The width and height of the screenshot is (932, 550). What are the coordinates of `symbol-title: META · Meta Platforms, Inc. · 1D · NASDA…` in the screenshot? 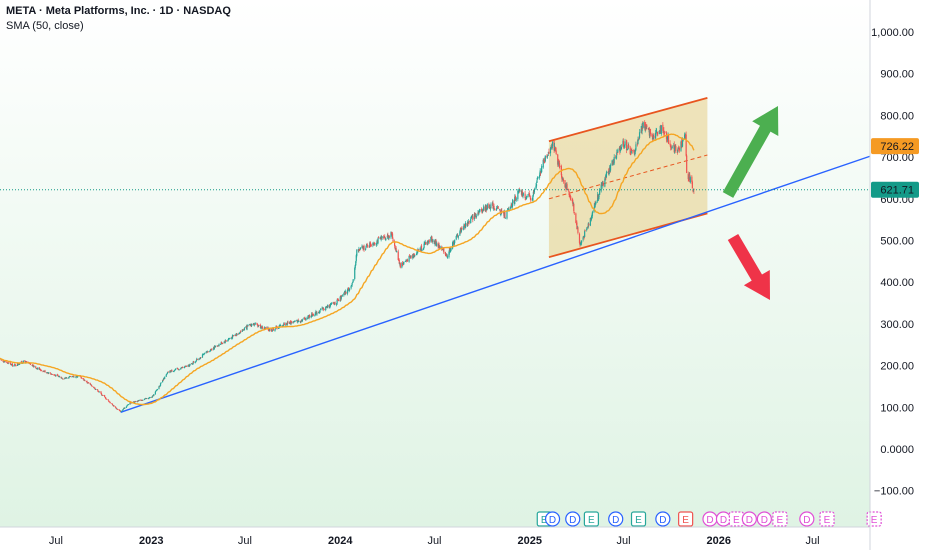 It's located at (118, 11).